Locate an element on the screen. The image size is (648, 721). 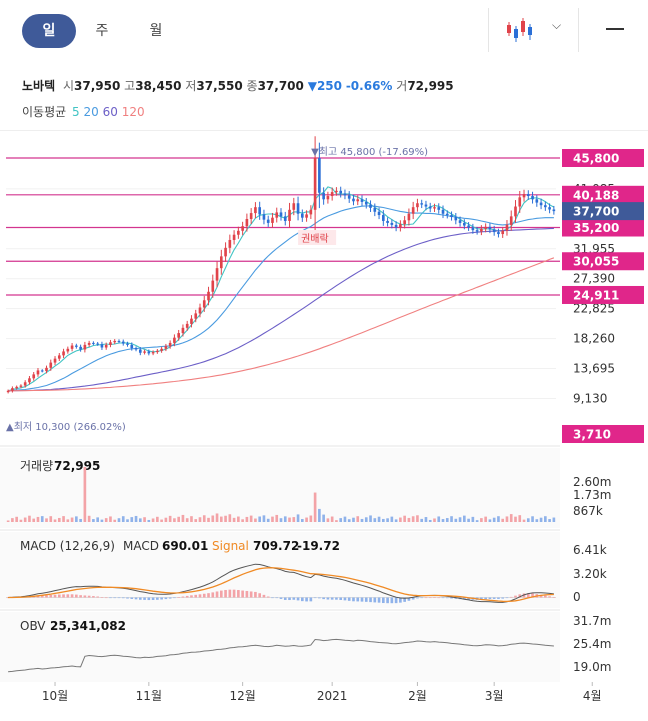
tab-month: 월 is located at coordinates (156, 31).